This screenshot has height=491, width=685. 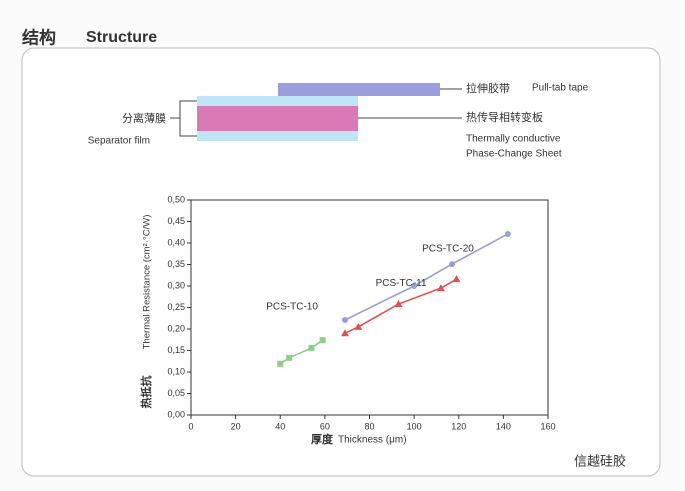 What do you see at coordinates (176, 307) in the screenshot?
I see `y-tick-label: 0,25` at bounding box center [176, 307].